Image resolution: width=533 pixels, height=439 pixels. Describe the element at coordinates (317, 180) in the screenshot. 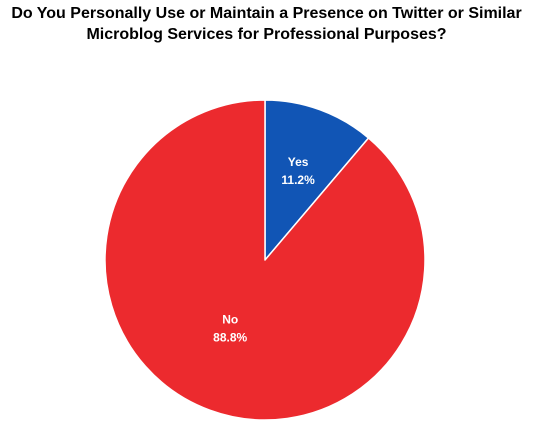

I see `pie-slice-yes` at that location.